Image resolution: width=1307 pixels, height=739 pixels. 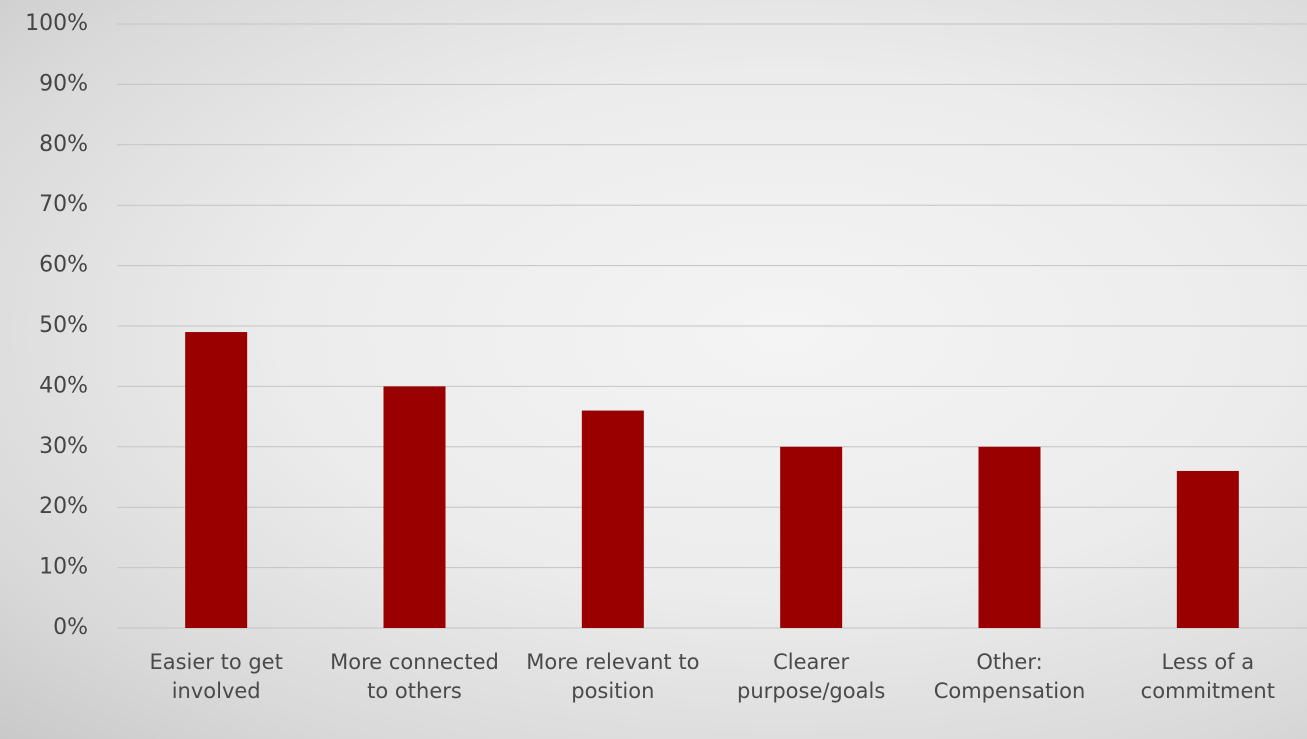 I want to click on y-tick-label: 80%, so click(x=63, y=144).